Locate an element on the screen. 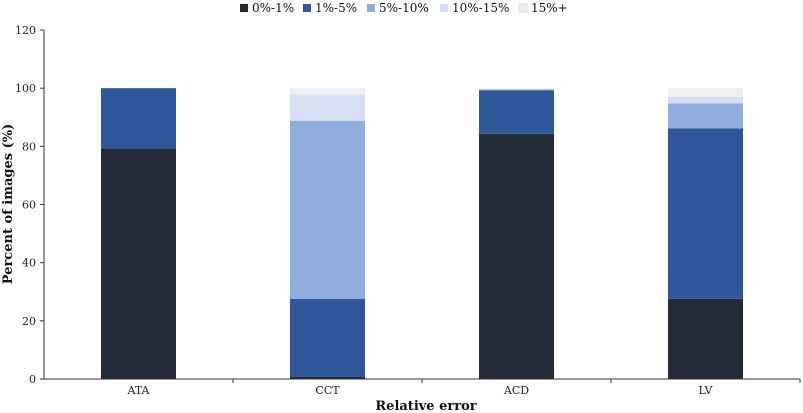  x-axis: ATA CCT ACD LV is located at coordinates (422, 387).